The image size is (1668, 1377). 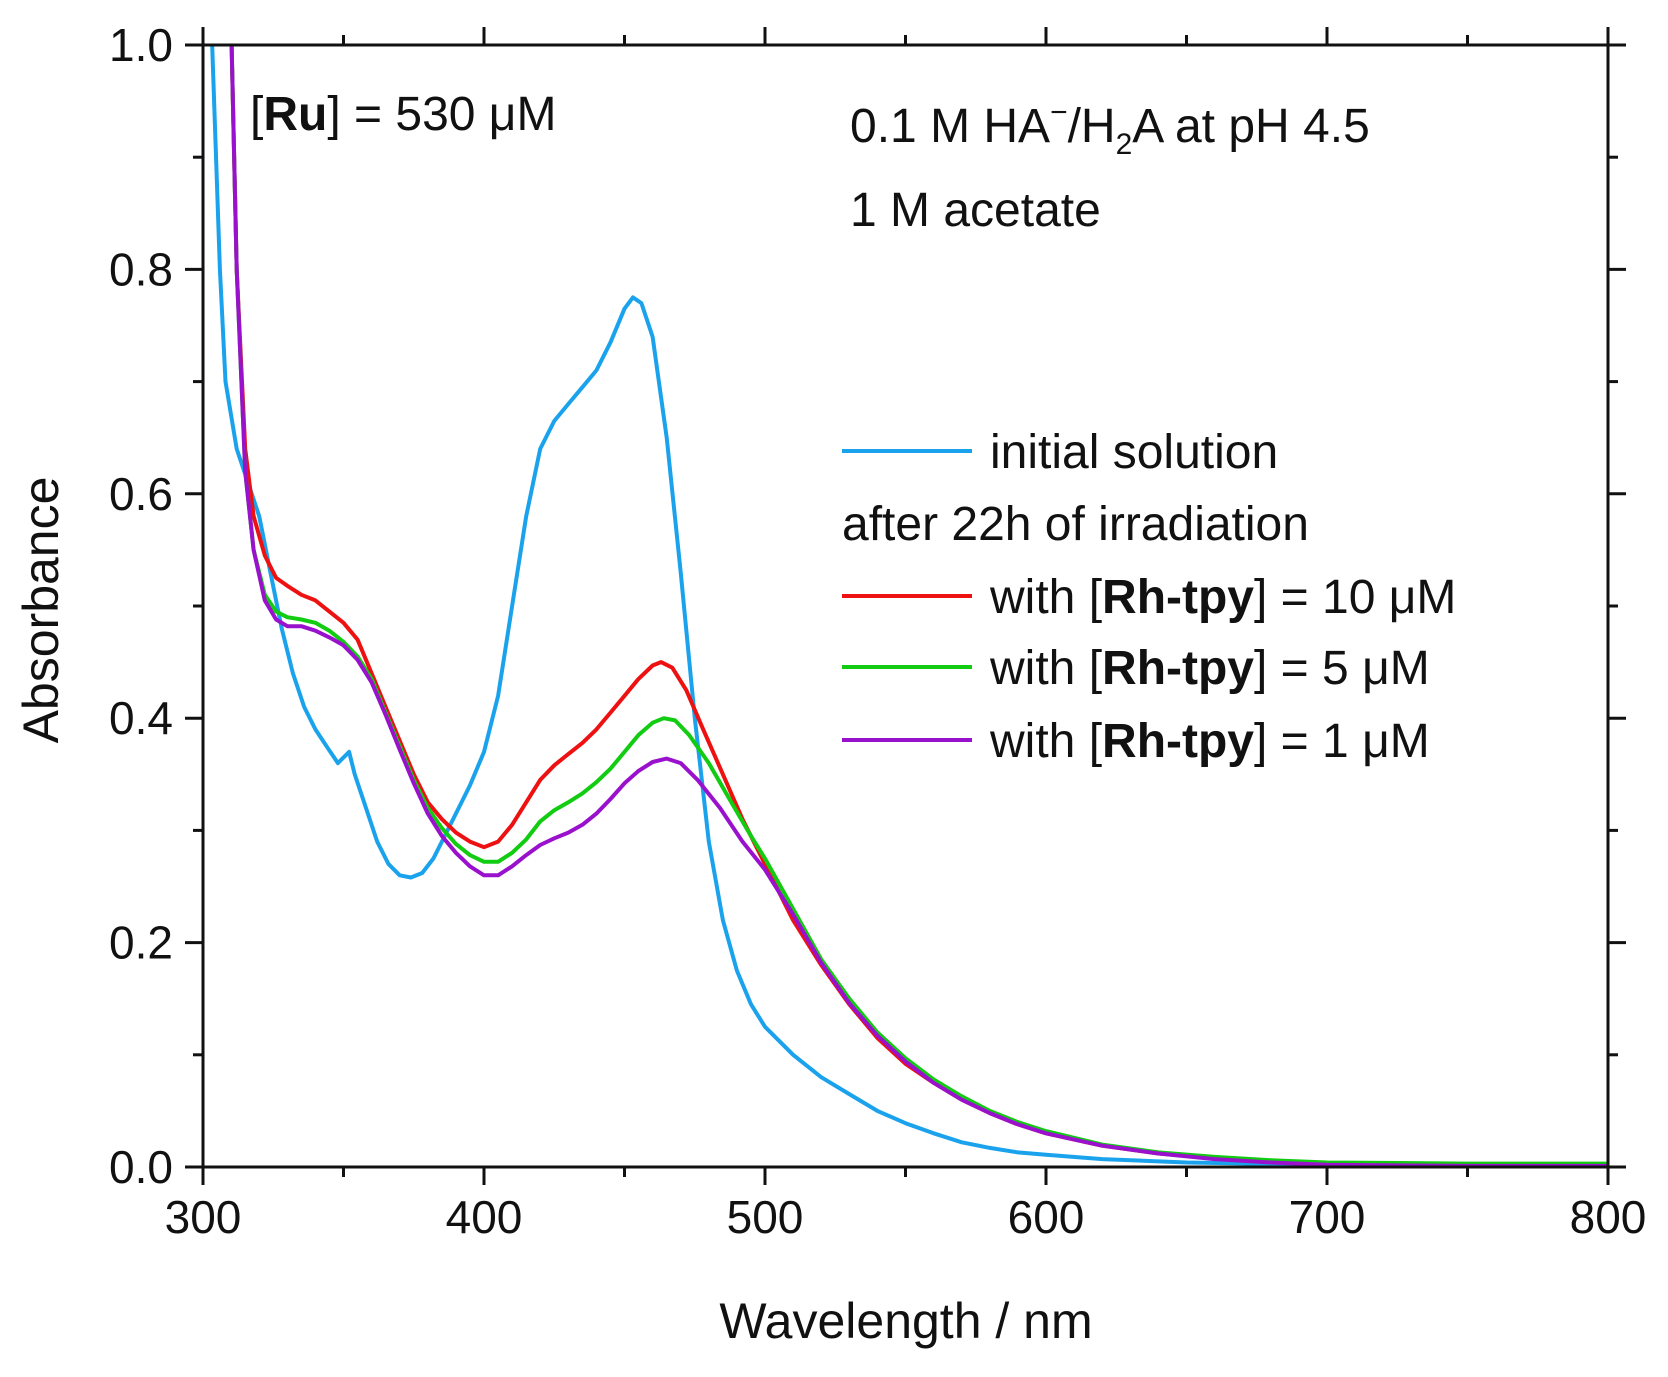 What do you see at coordinates (403, 114) in the screenshot?
I see `ru-concentration-label: [Ru] = 530 μM` at bounding box center [403, 114].